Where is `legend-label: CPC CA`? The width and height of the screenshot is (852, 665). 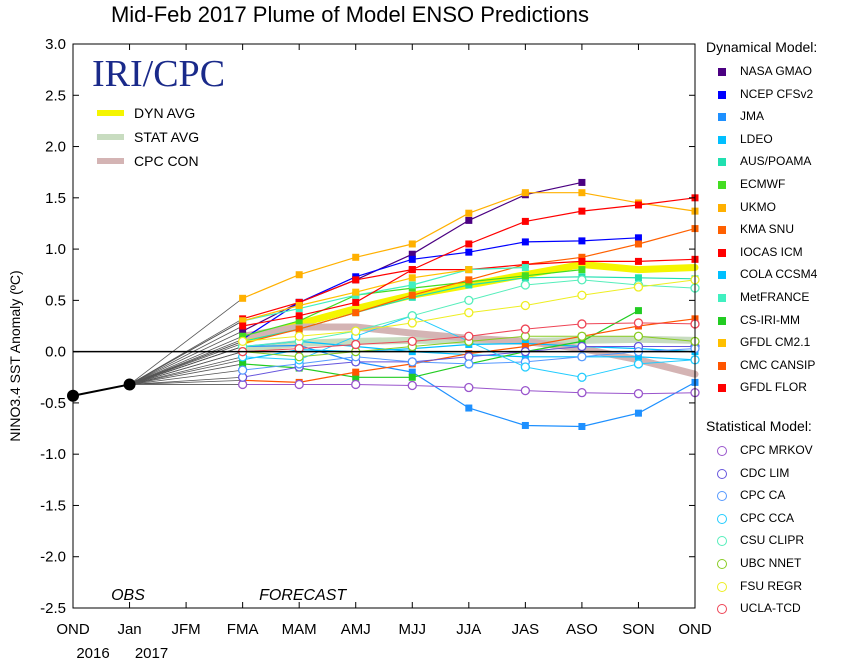
legend-label: CPC CA is located at coordinates (763, 495).